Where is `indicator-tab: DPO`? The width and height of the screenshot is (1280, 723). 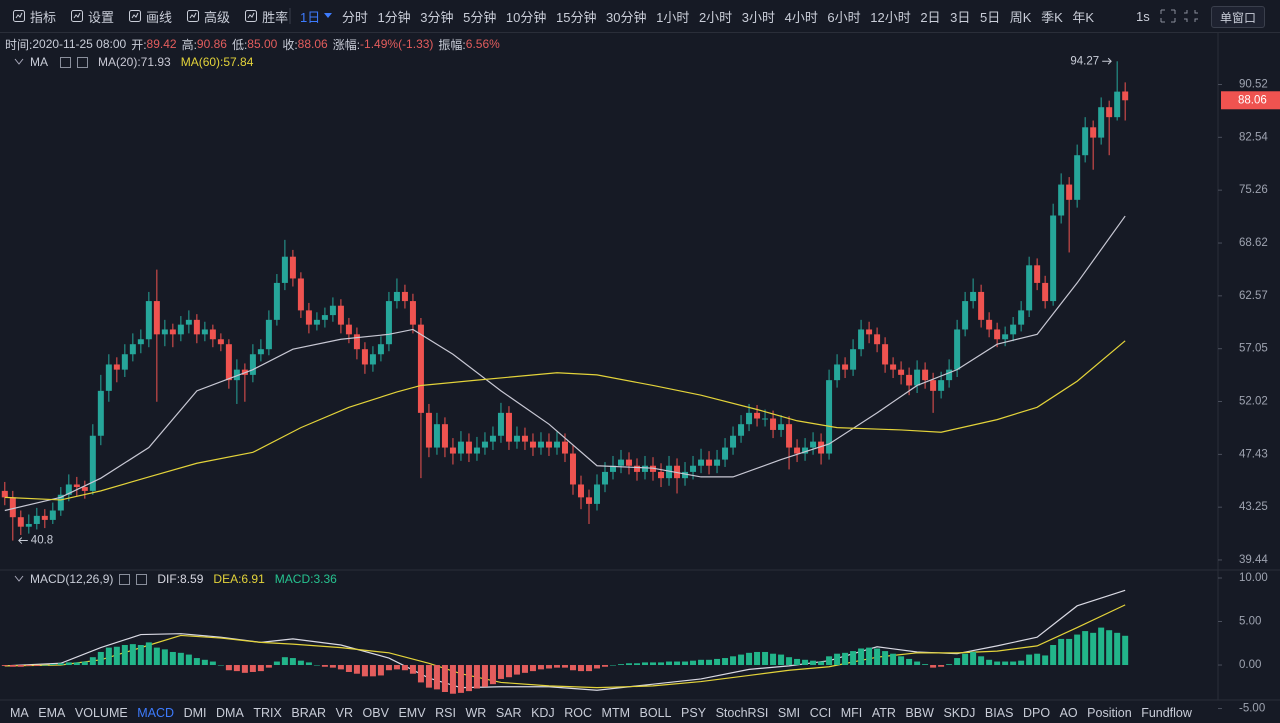 indicator-tab: DPO is located at coordinates (1036, 712).